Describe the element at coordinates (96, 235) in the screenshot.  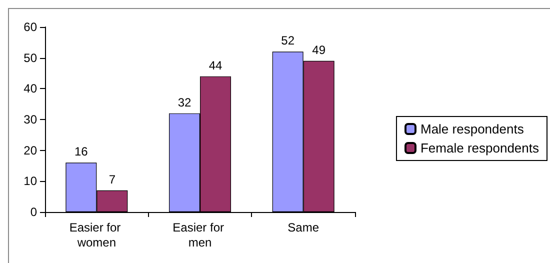
I see `x-tick-label: Easier for women` at that location.